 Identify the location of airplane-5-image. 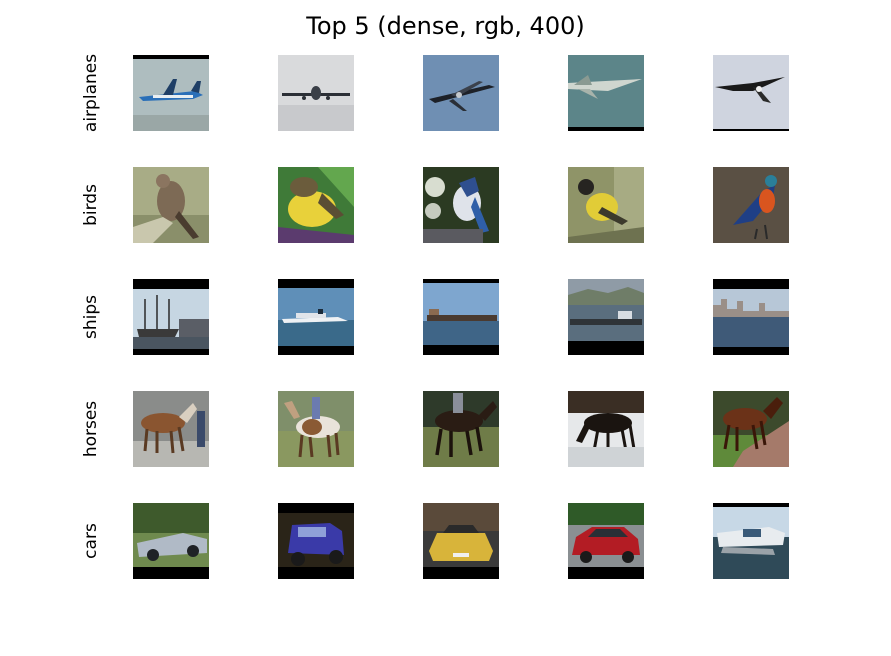
(751, 93).